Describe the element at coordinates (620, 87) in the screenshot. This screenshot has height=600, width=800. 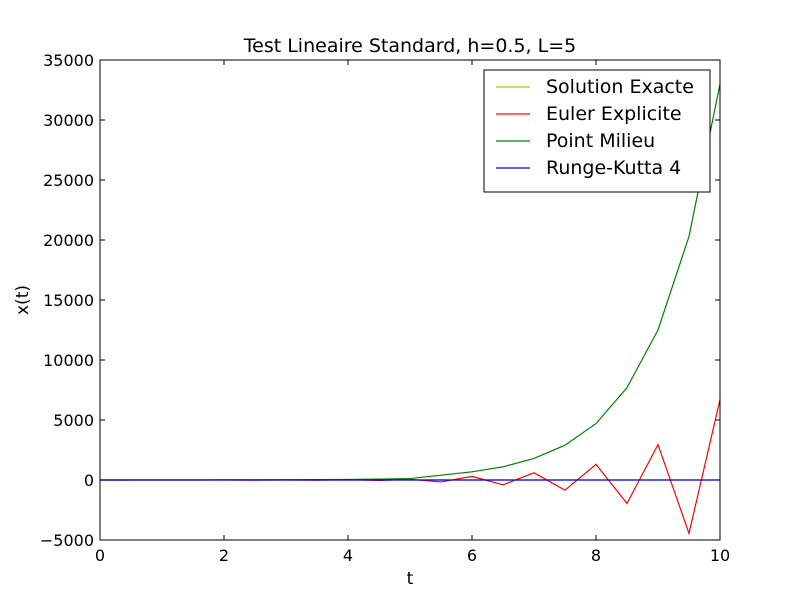
I see `legend-entry: Solution Exacte` at that location.